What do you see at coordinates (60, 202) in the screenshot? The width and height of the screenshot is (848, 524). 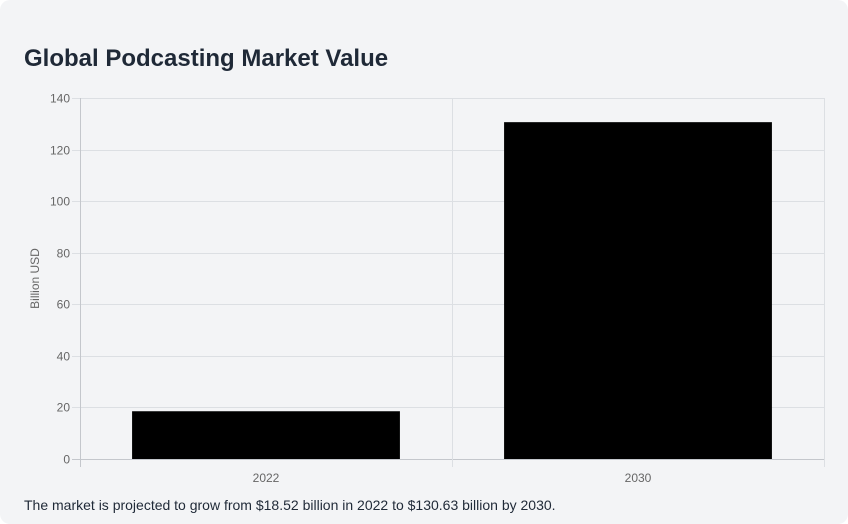 I see `y-tick-label: 100` at bounding box center [60, 202].